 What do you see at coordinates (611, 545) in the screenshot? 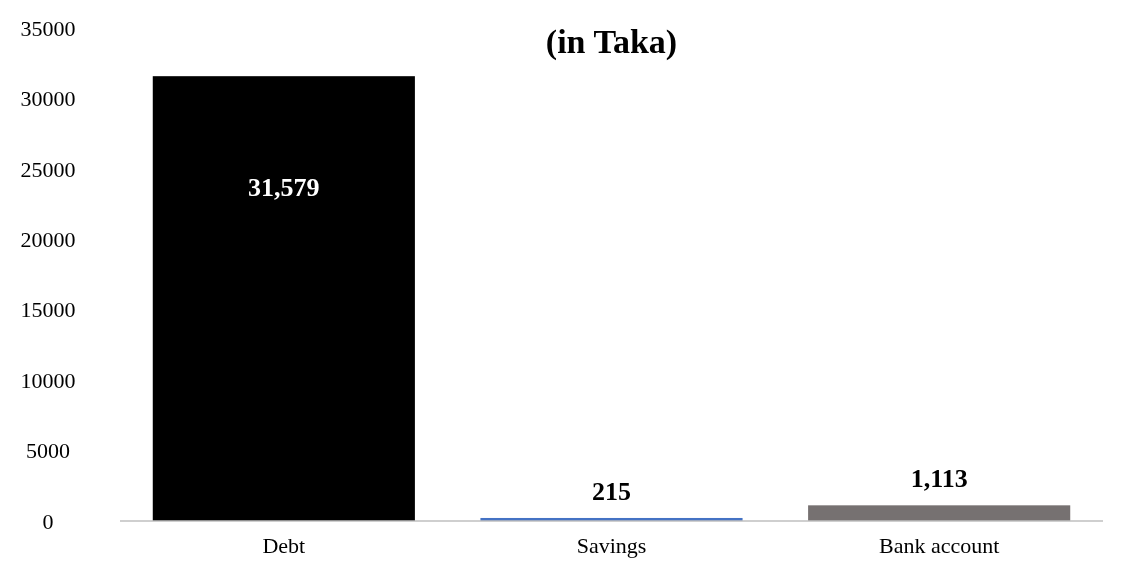
I see `x-tick-label: Savings` at bounding box center [611, 545].